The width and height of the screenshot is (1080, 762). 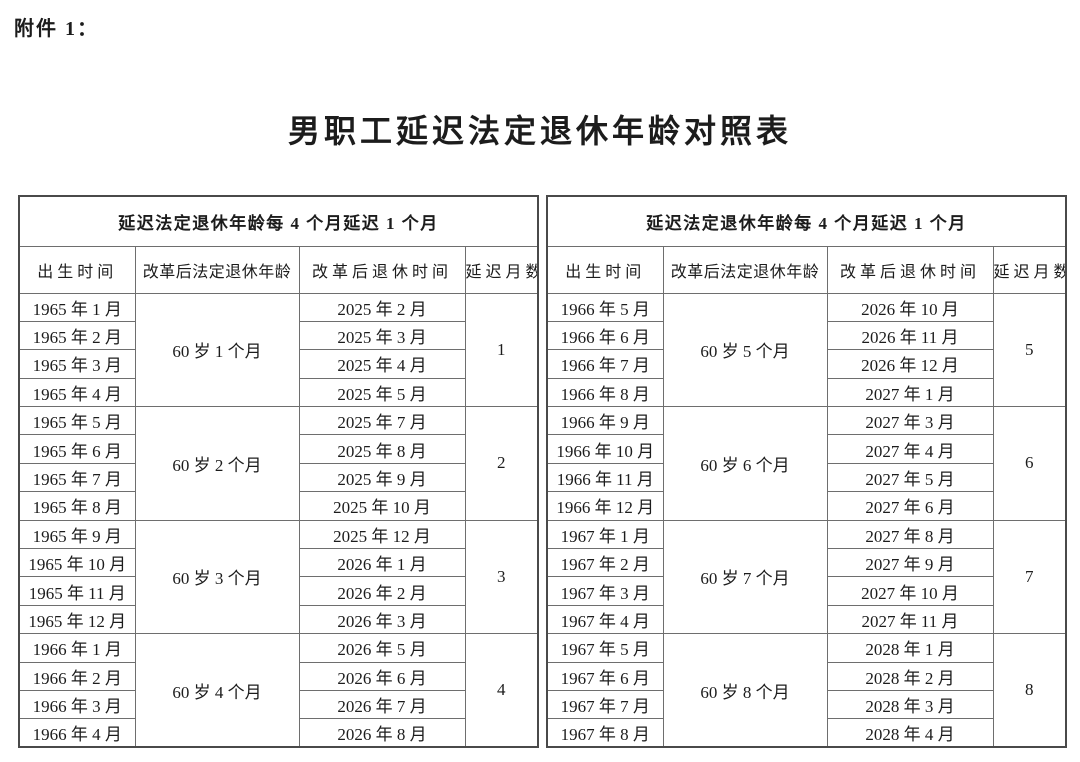 What do you see at coordinates (278, 733) in the screenshot?
I see `table-row: 1966 年 4 月 2026 年 8 月` at bounding box center [278, 733].